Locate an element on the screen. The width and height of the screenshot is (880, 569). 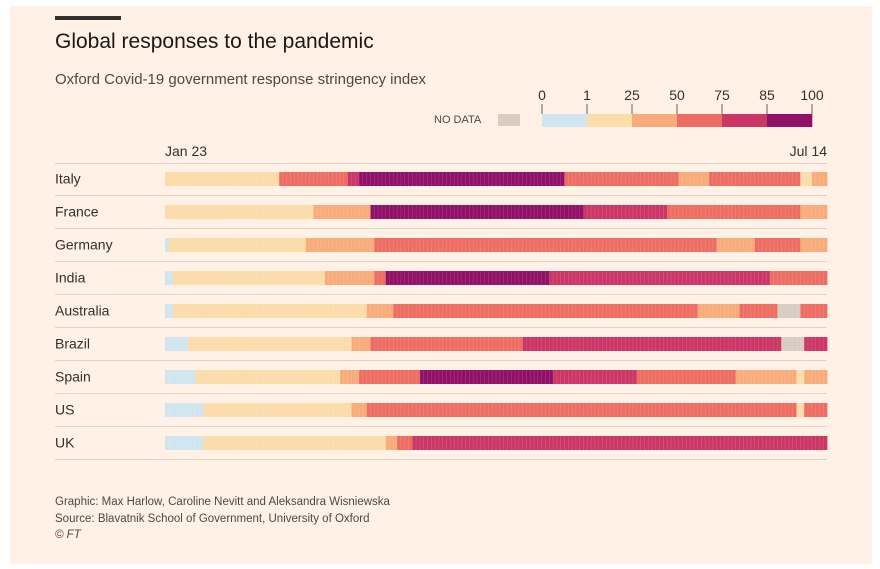
row-label: Spain is located at coordinates (73, 377).